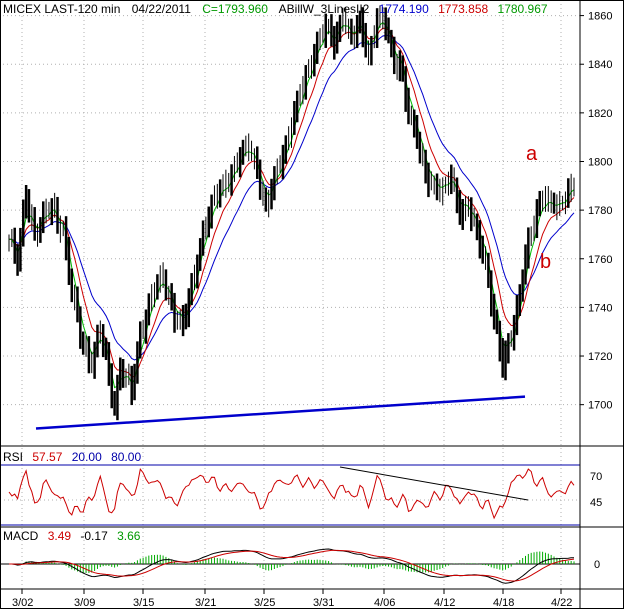  Describe the element at coordinates (463, 9) in the screenshot. I see `header-ind-red: 1773.858` at that location.